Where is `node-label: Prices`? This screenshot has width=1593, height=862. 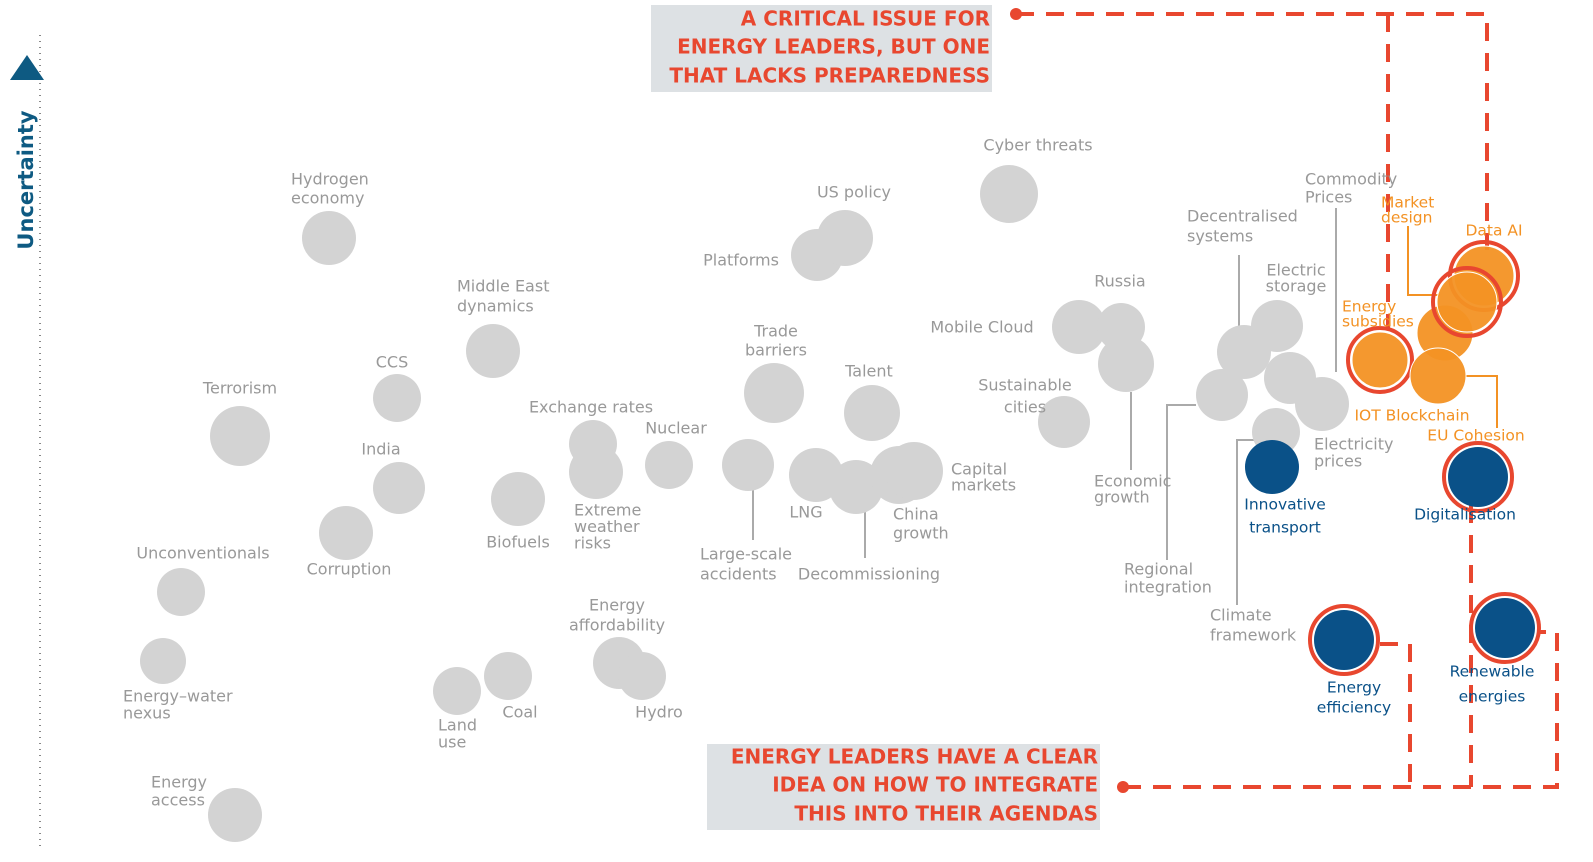
node-label: Prices is located at coordinates (1328, 197).